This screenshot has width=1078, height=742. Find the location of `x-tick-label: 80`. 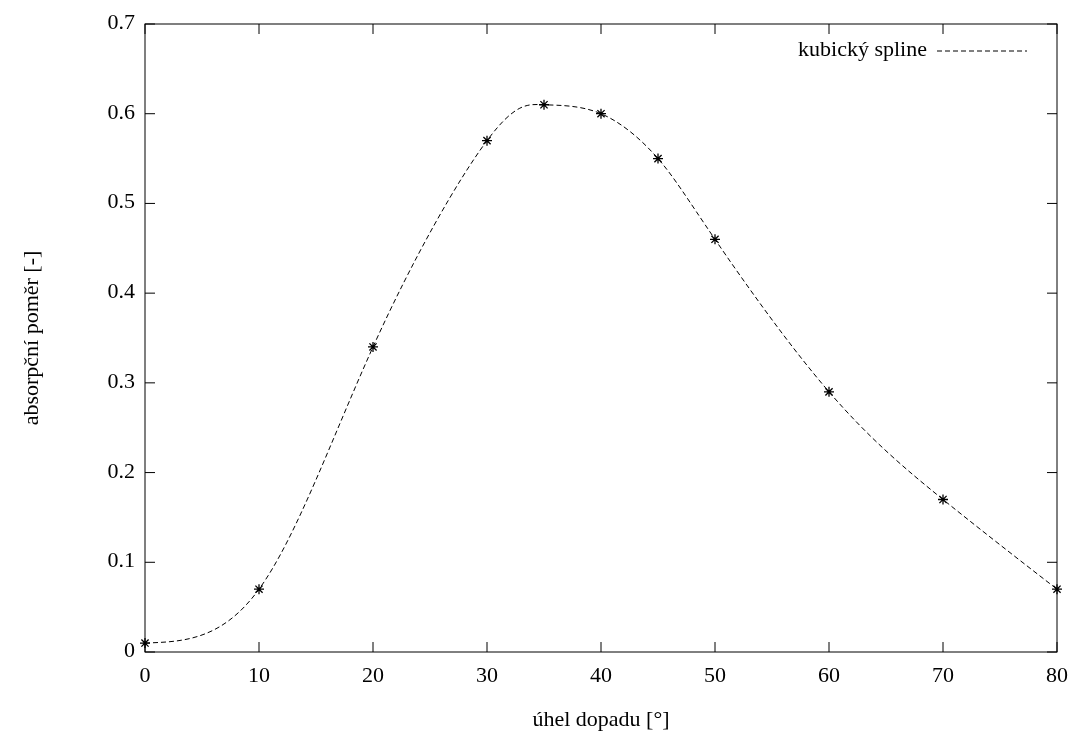

x-tick-label: 80 is located at coordinates (1057, 674).